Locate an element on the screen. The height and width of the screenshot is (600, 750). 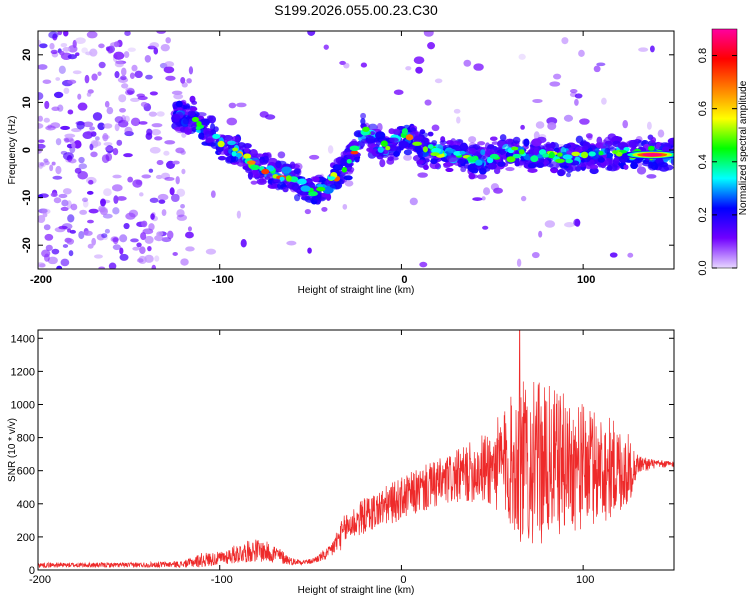
snr-x-tick-label: 100 is located at coordinates (585, 580).